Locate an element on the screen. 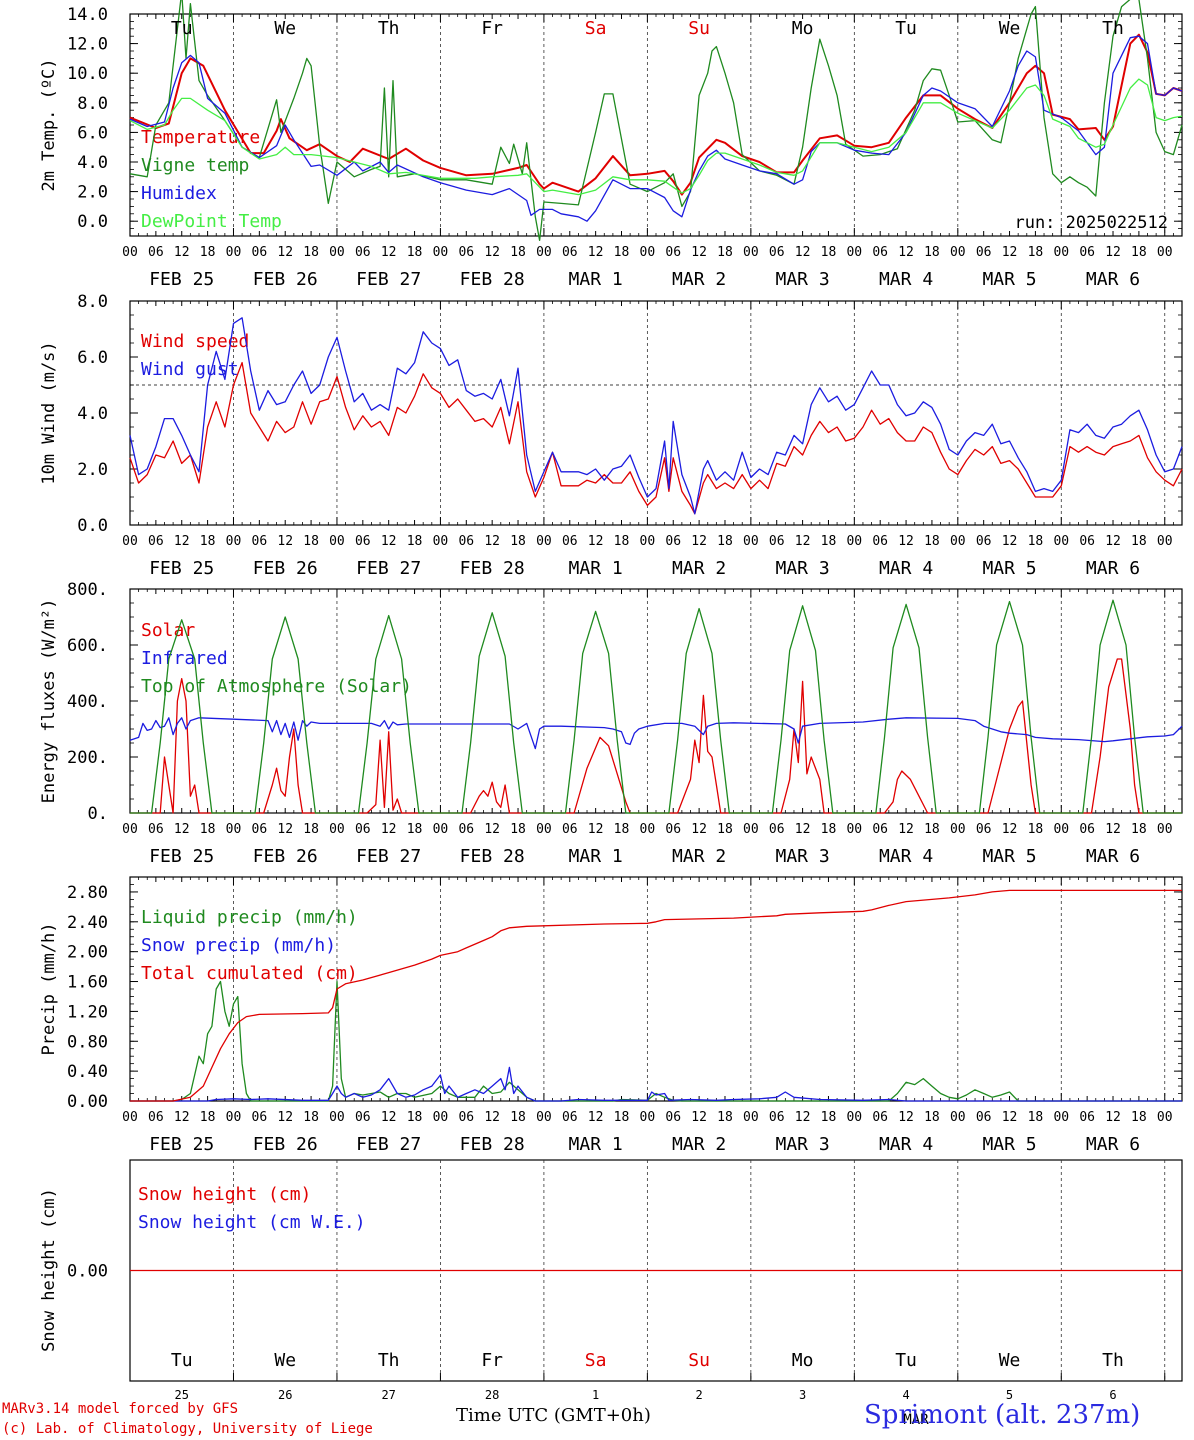  y-tick-label: 400. is located at coordinates (87, 702).